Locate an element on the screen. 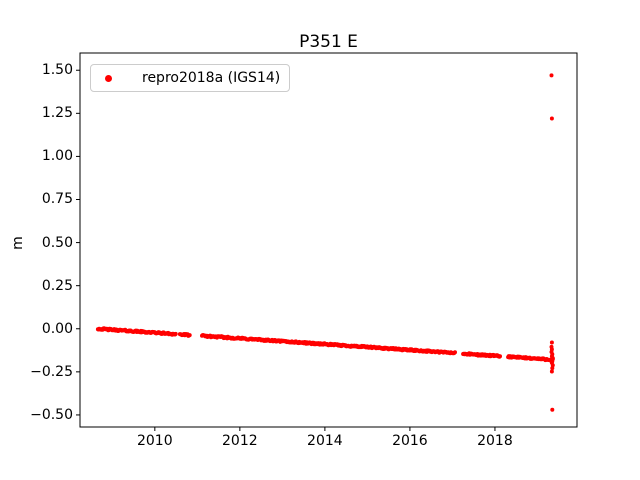 Image resolution: width=640 pixels, height=480 pixels. y-tick-label: 1.50 is located at coordinates (57, 70).